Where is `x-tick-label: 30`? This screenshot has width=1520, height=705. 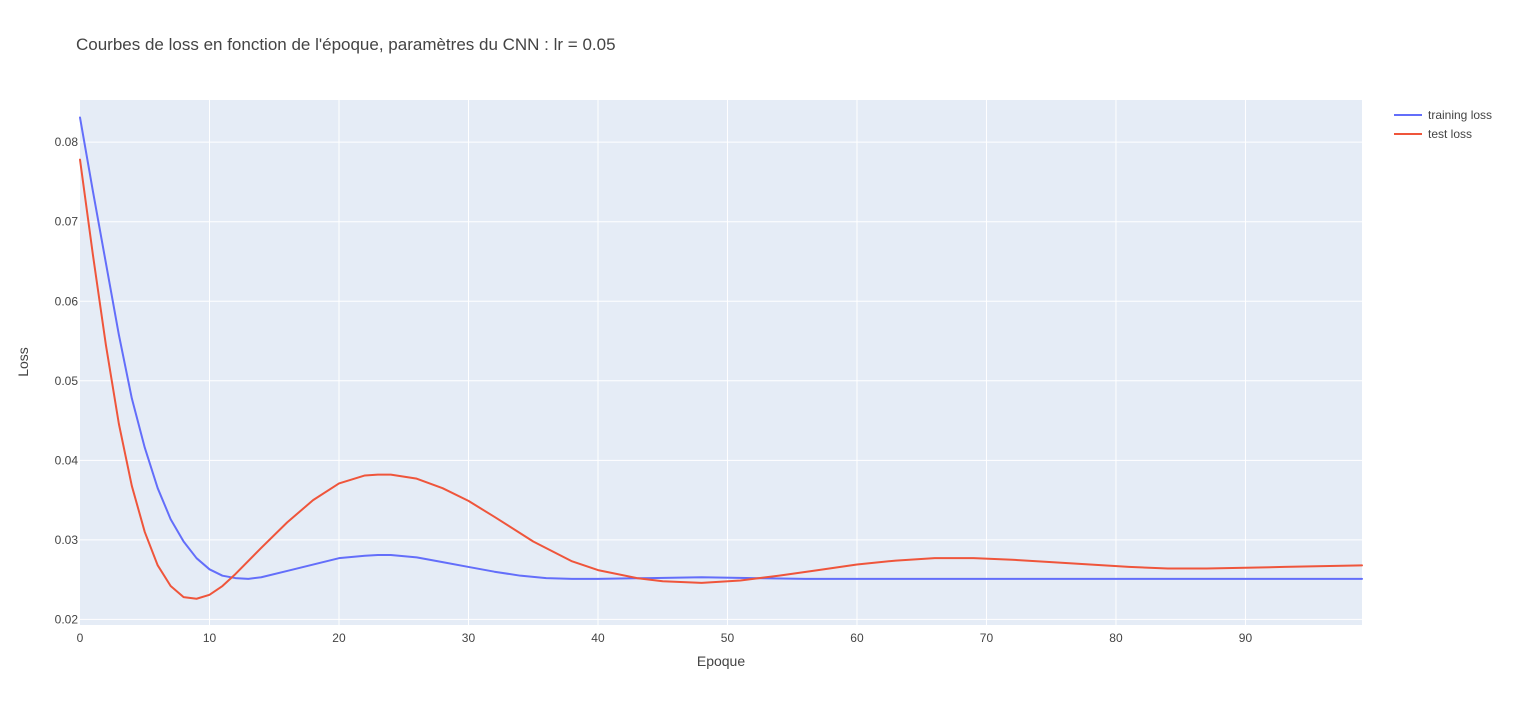
x-tick-label: 30 is located at coordinates (469, 638).